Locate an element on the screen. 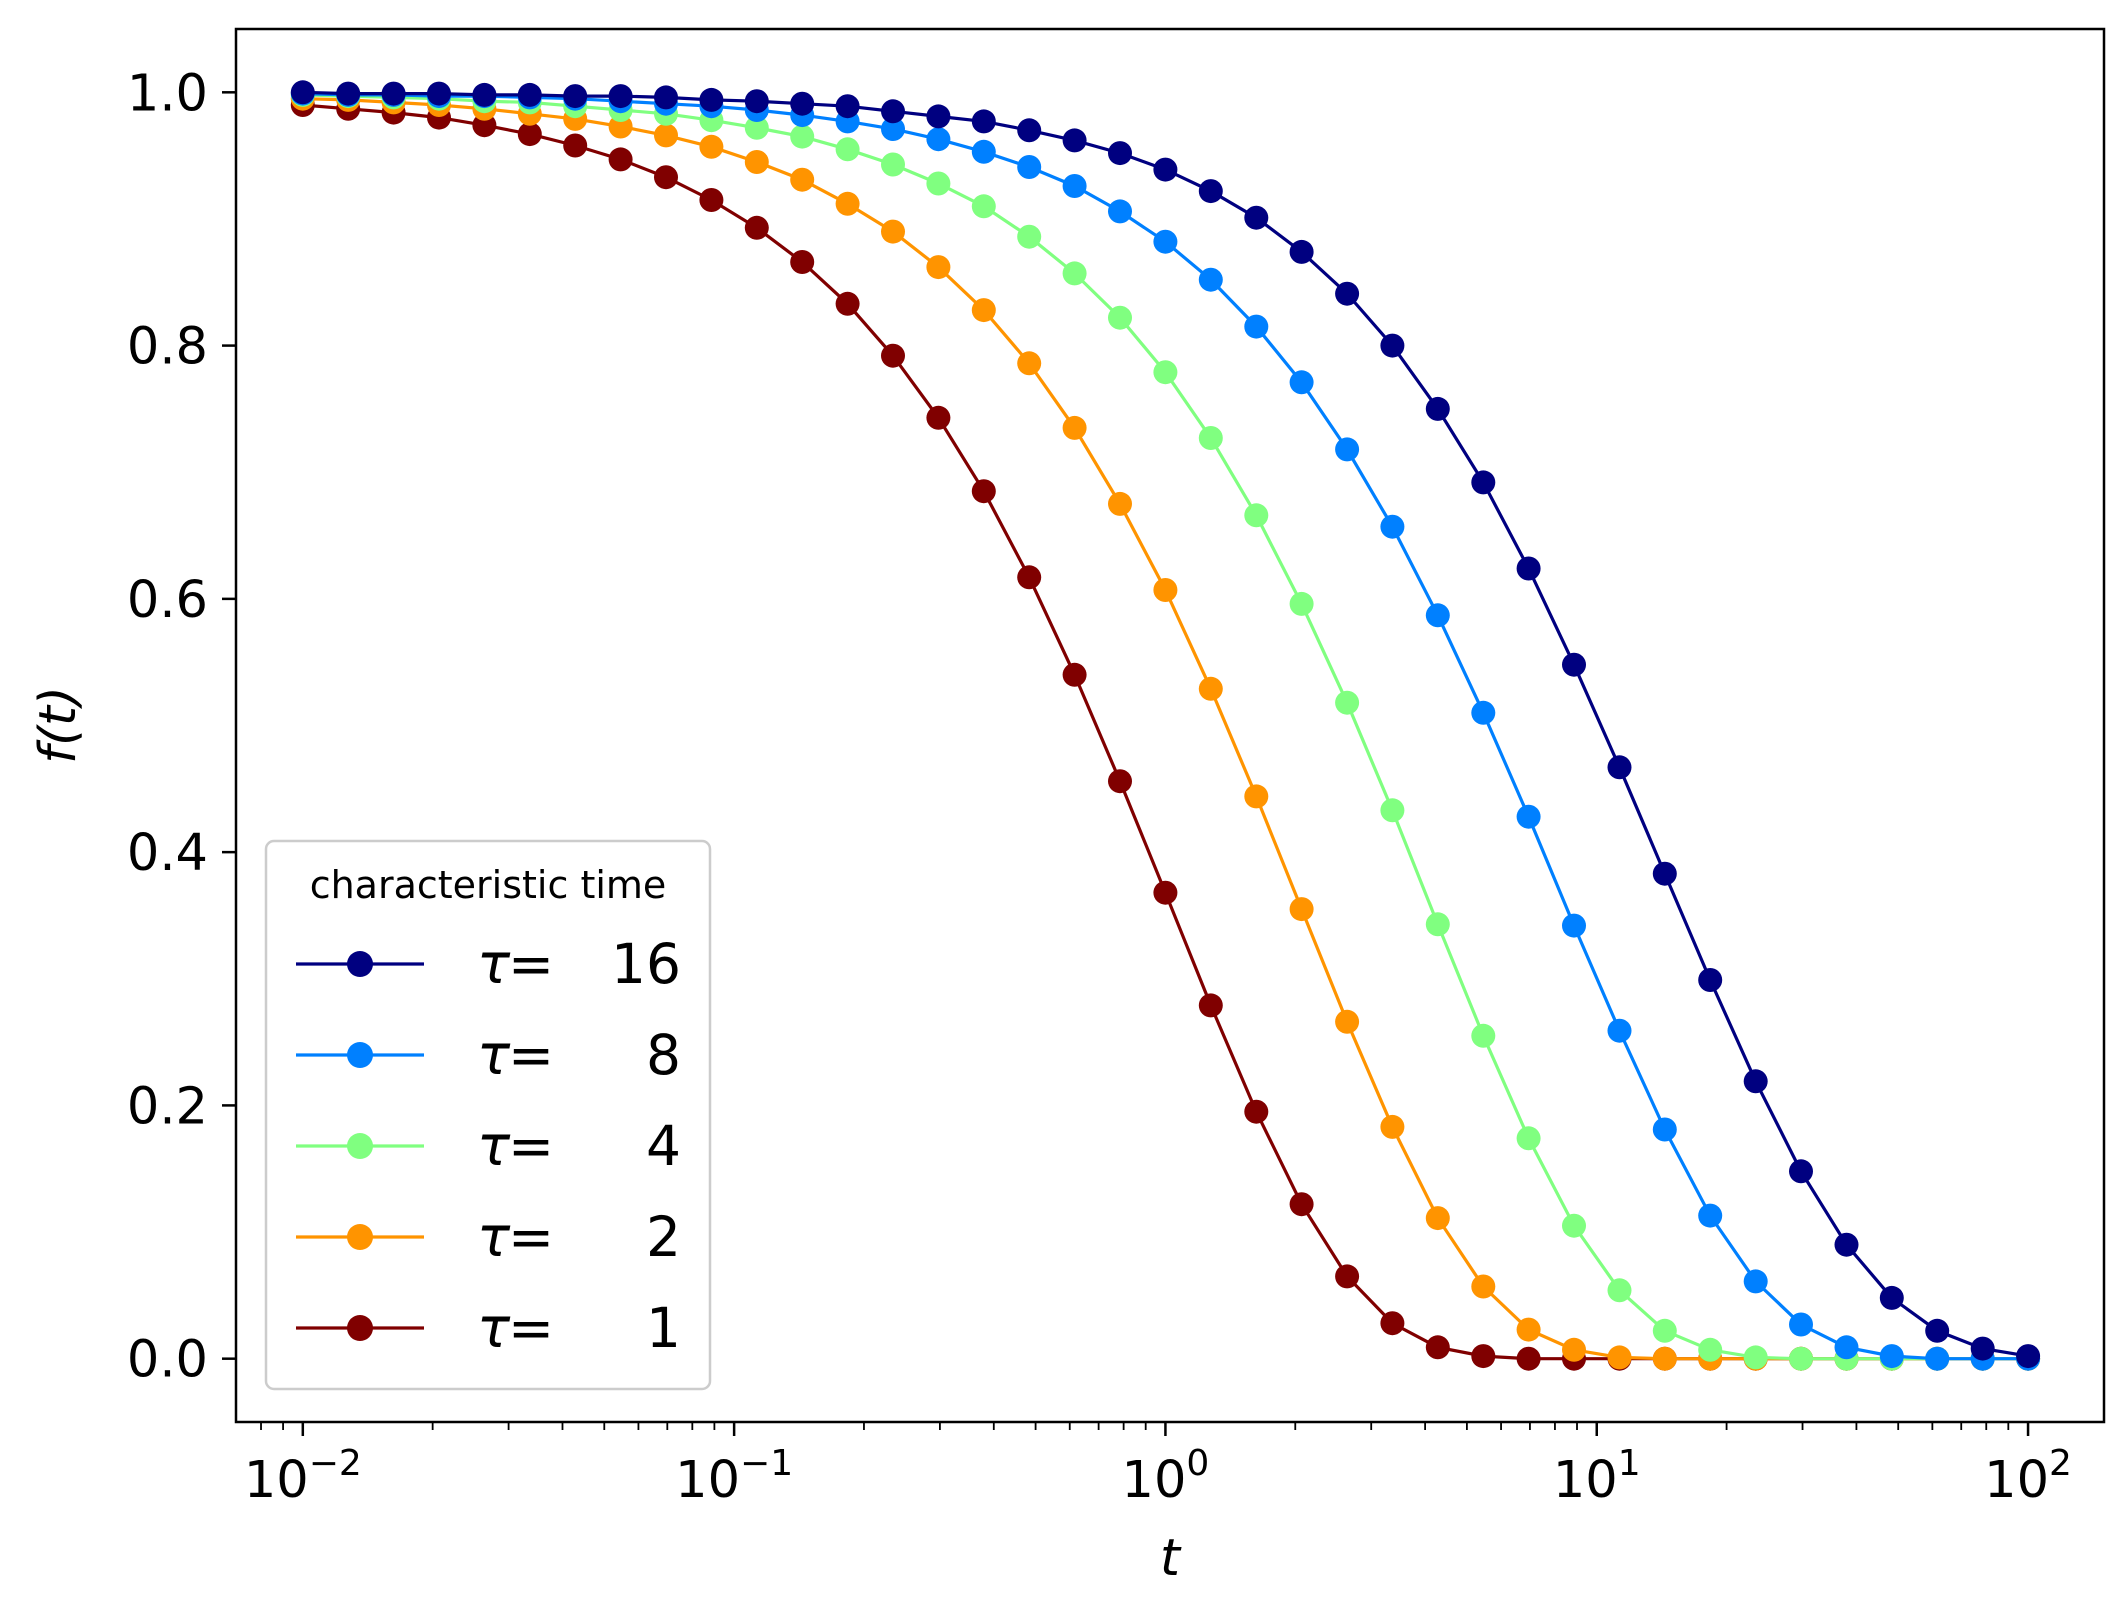  legend: characteristic time τ= 16τ= 8τ= 4τ= 2τ= 1 is located at coordinates (488, 1115).